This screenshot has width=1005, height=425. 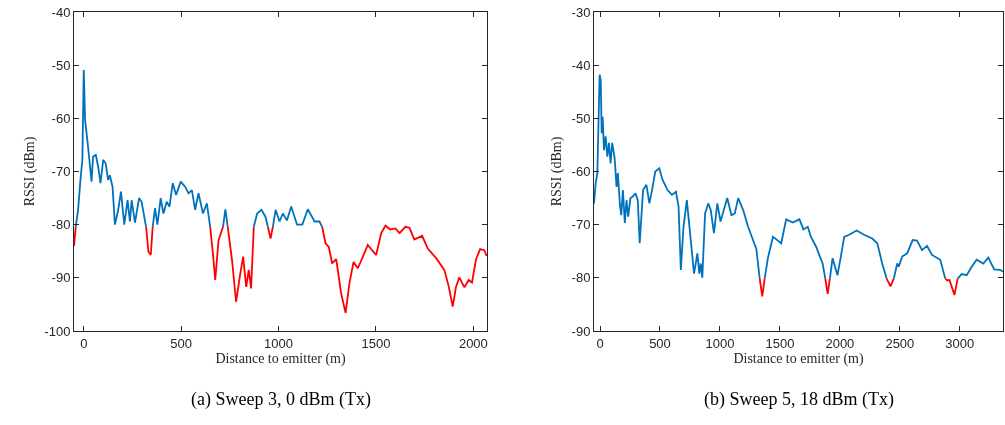 I want to click on y-tick-label: -100, so click(x=57, y=331).